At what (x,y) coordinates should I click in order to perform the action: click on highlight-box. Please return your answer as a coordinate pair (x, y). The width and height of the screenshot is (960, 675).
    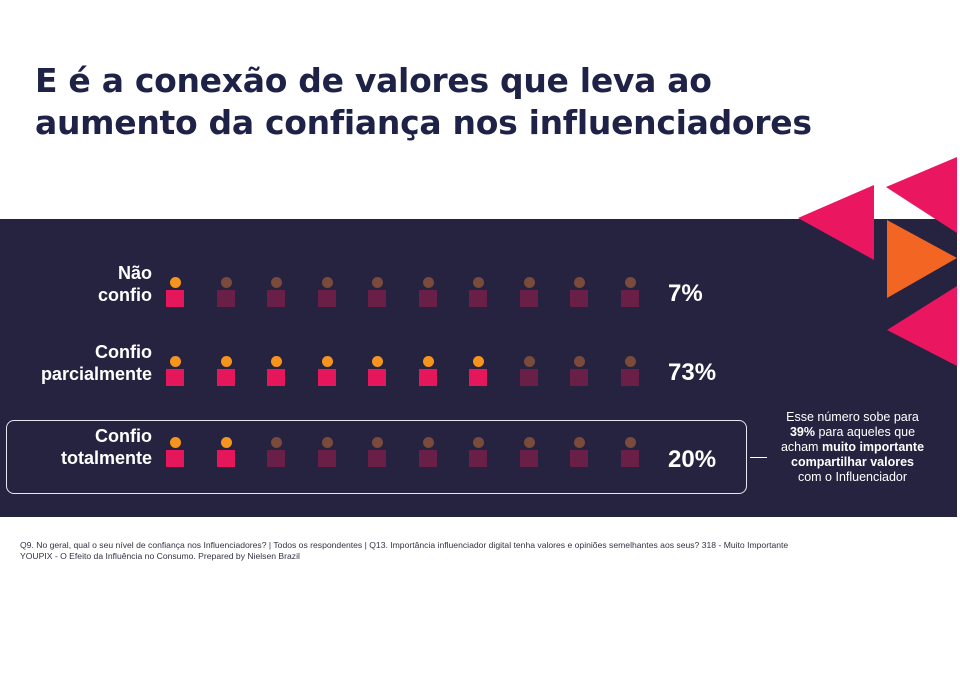
    Looking at the image, I should click on (376, 457).